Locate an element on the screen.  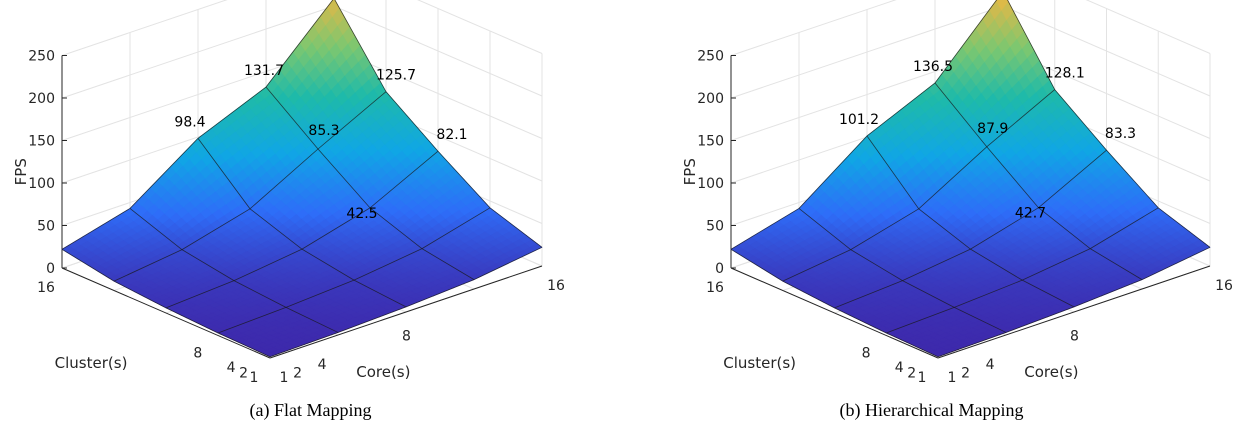
data-label: 42.7 is located at coordinates (1030, 214).